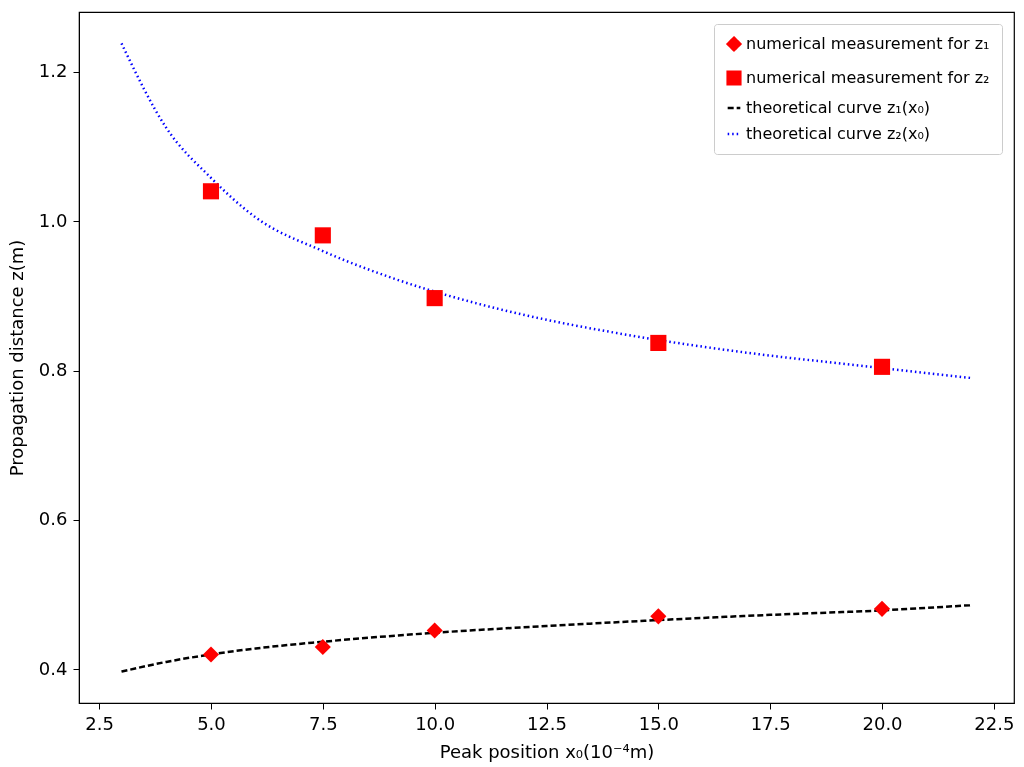  What do you see at coordinates (99, 723) in the screenshot?
I see `x-tick-label: 2.5` at bounding box center [99, 723].